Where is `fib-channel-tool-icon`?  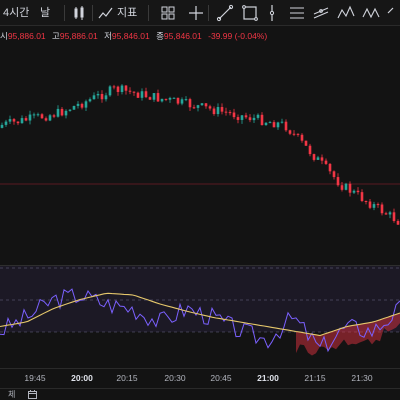
fib-channel-tool-icon is located at coordinates (321, 13).